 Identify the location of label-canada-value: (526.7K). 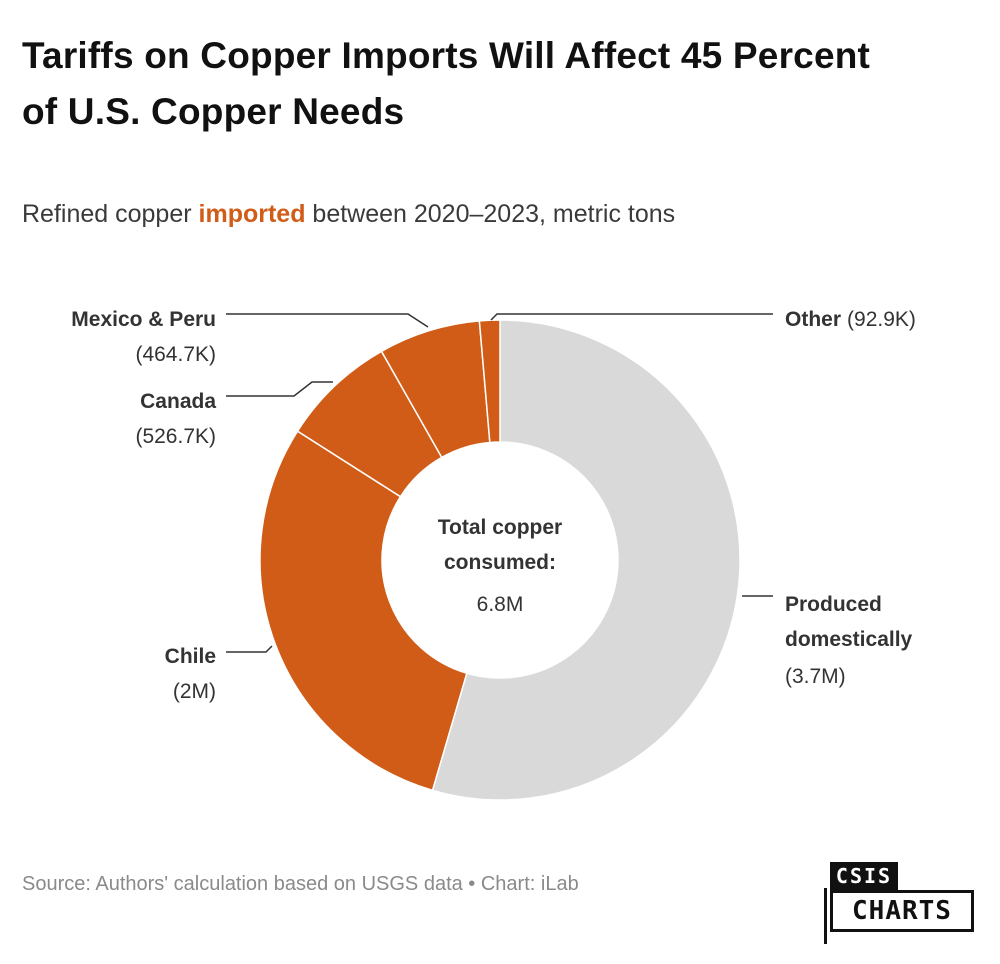
(175, 436).